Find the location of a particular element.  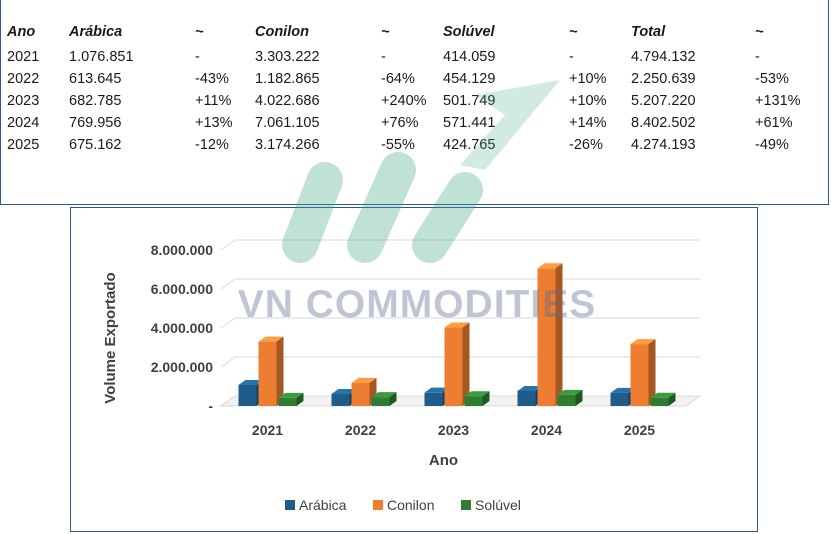

y-tick-label: 6.000.000 is located at coordinates (182, 289).